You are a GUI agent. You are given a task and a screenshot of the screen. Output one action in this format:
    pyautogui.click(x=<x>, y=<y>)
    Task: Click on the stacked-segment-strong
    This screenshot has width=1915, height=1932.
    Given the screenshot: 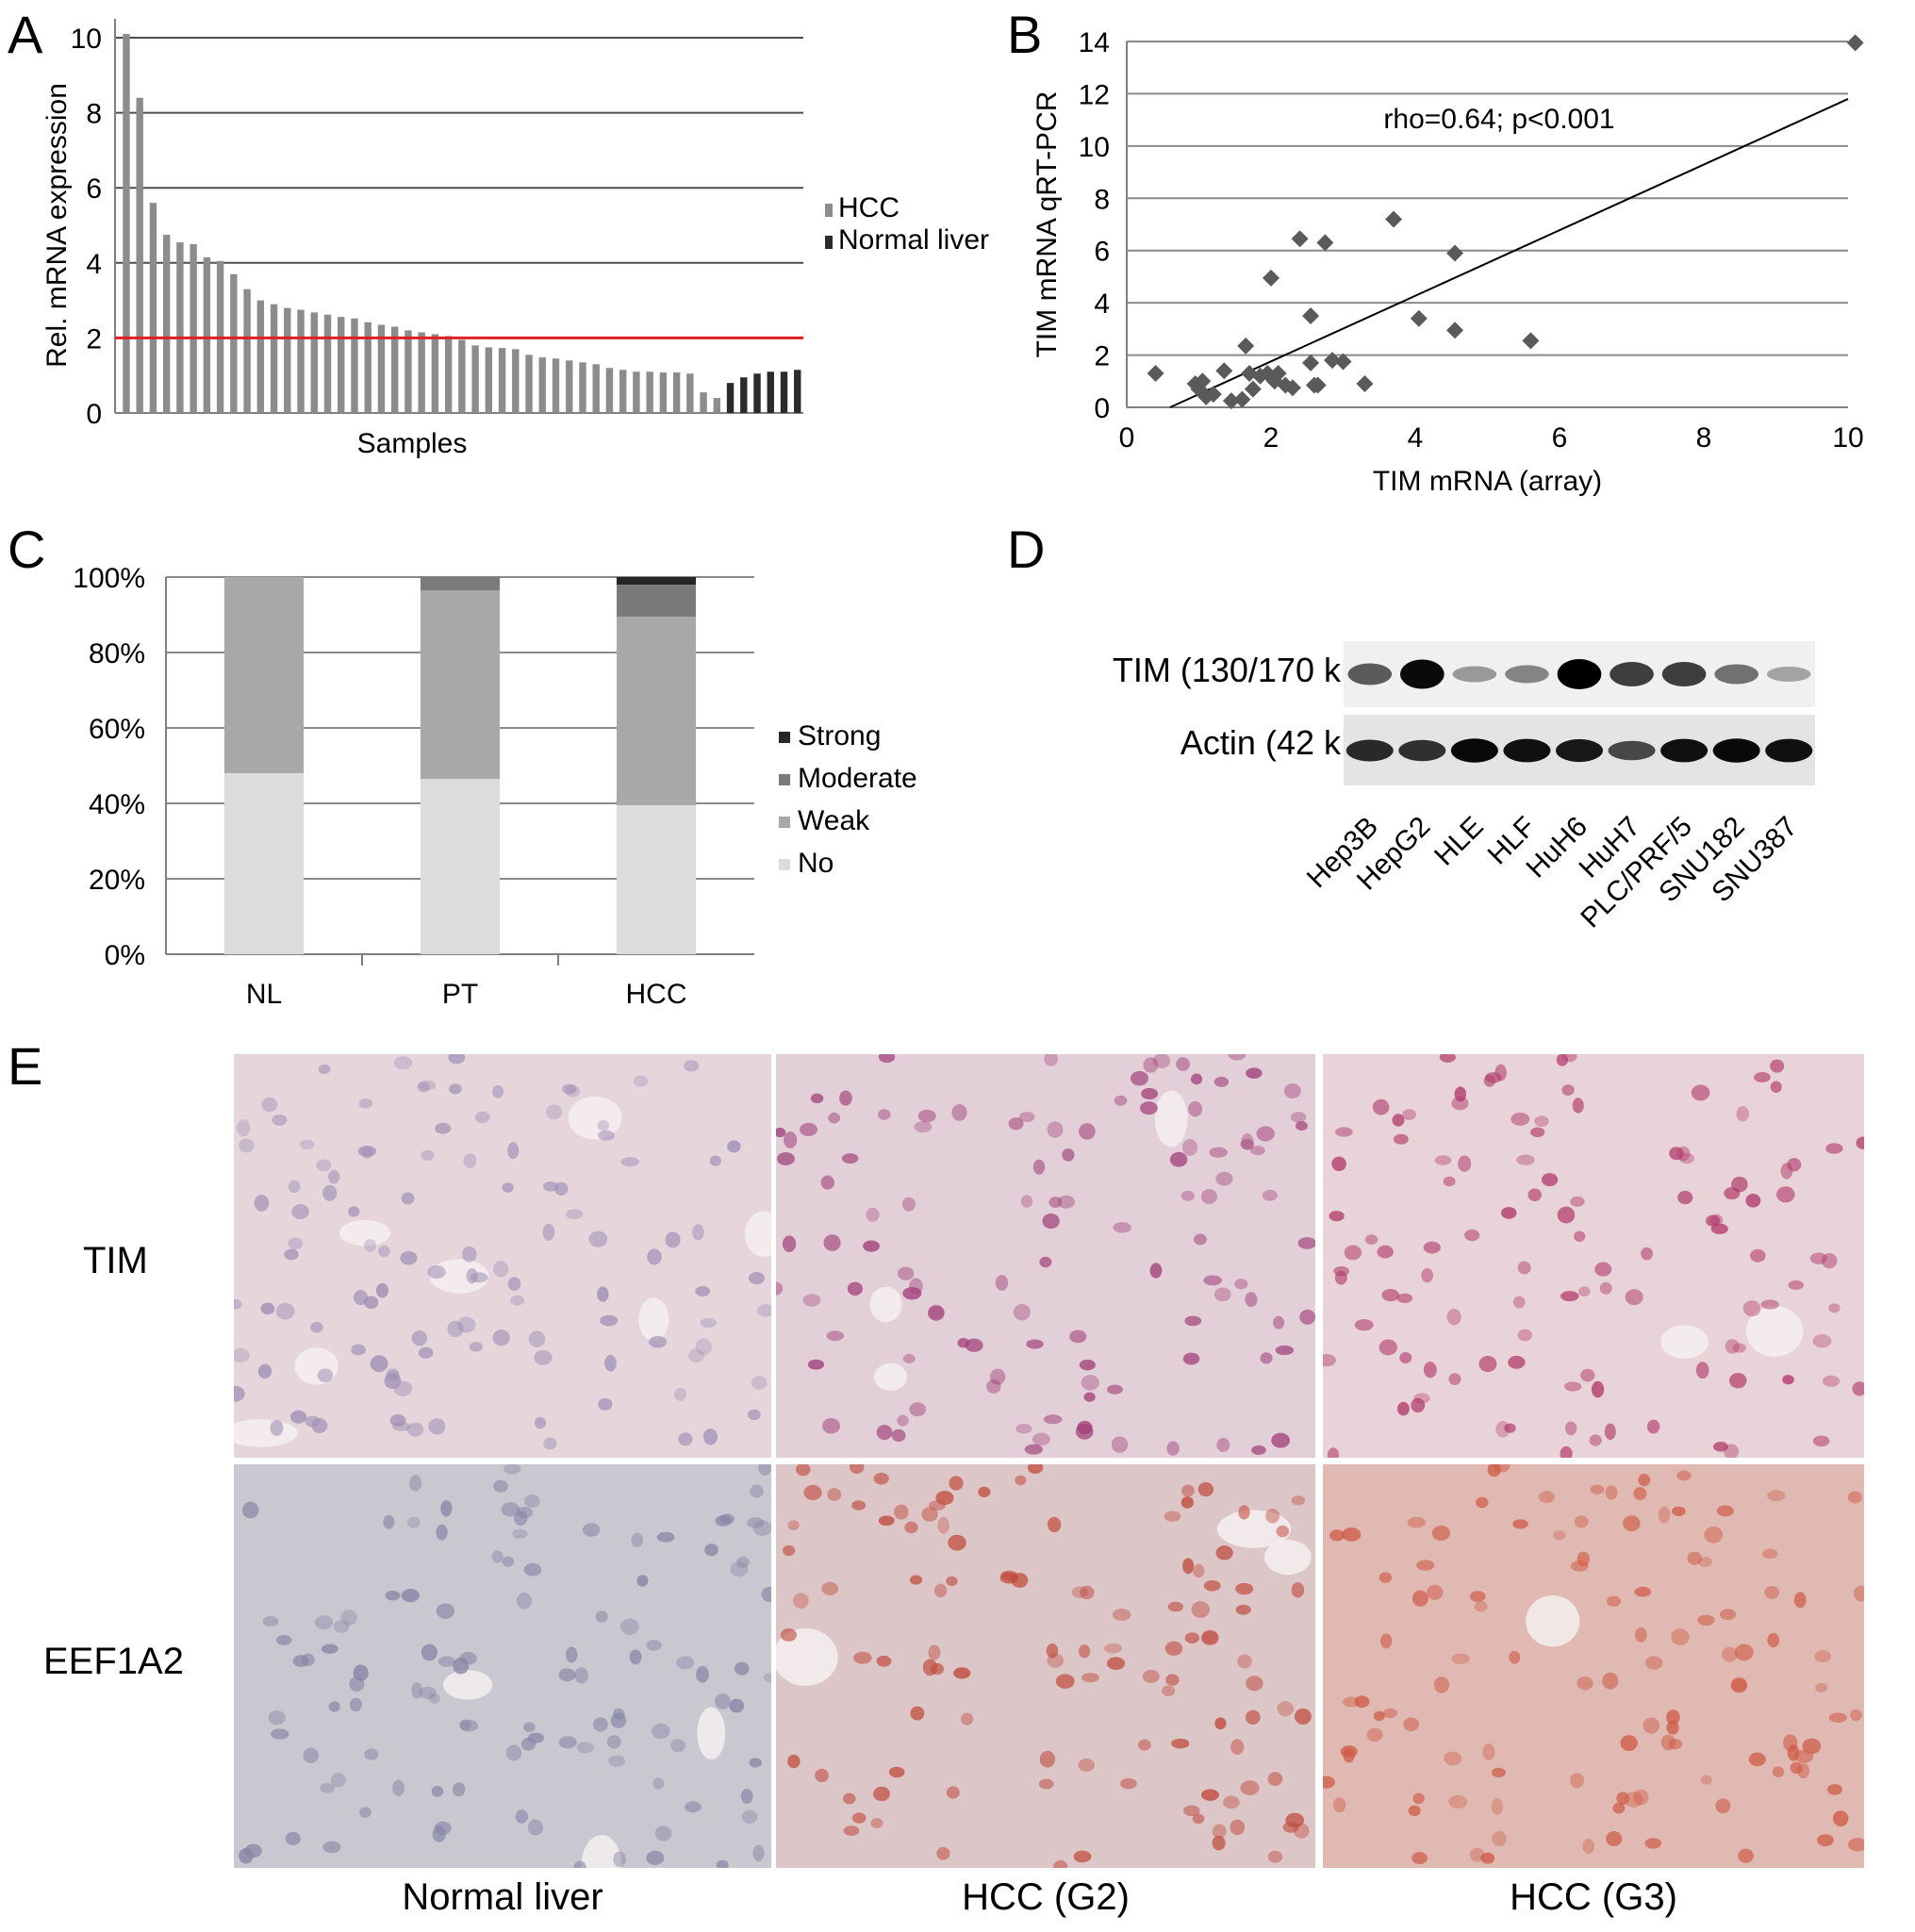 What is the action you would take?
    pyautogui.click(x=656, y=581)
    